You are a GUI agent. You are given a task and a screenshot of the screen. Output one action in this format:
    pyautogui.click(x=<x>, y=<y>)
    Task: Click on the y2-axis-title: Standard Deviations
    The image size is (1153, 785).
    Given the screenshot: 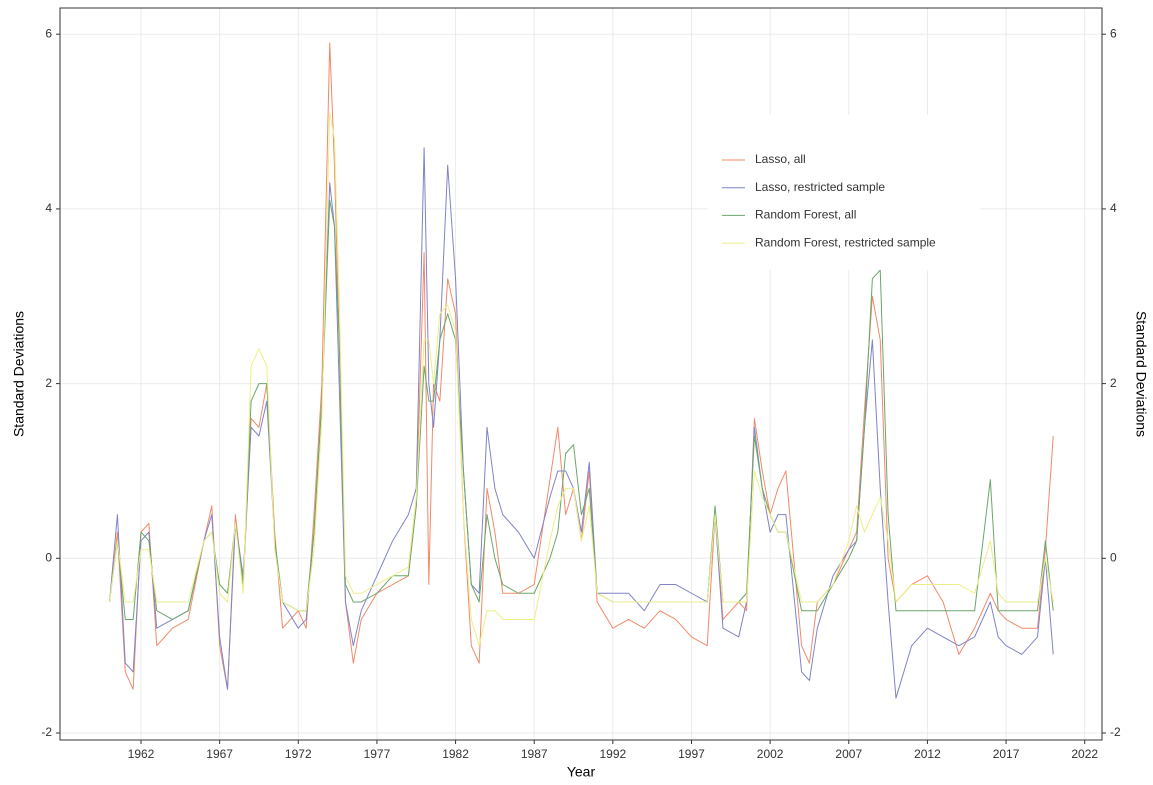 What is the action you would take?
    pyautogui.click(x=1141, y=374)
    